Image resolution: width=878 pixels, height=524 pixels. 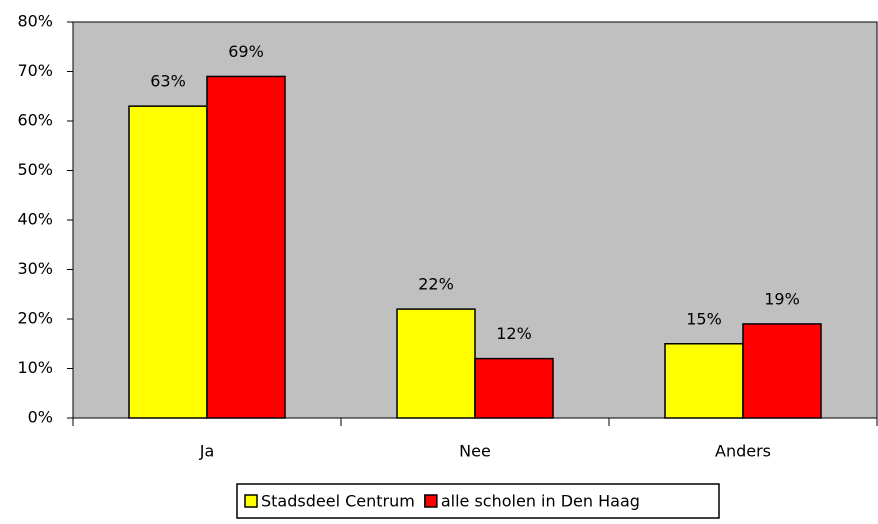 I want to click on y-tick-label: 50%, so click(x=35, y=169).